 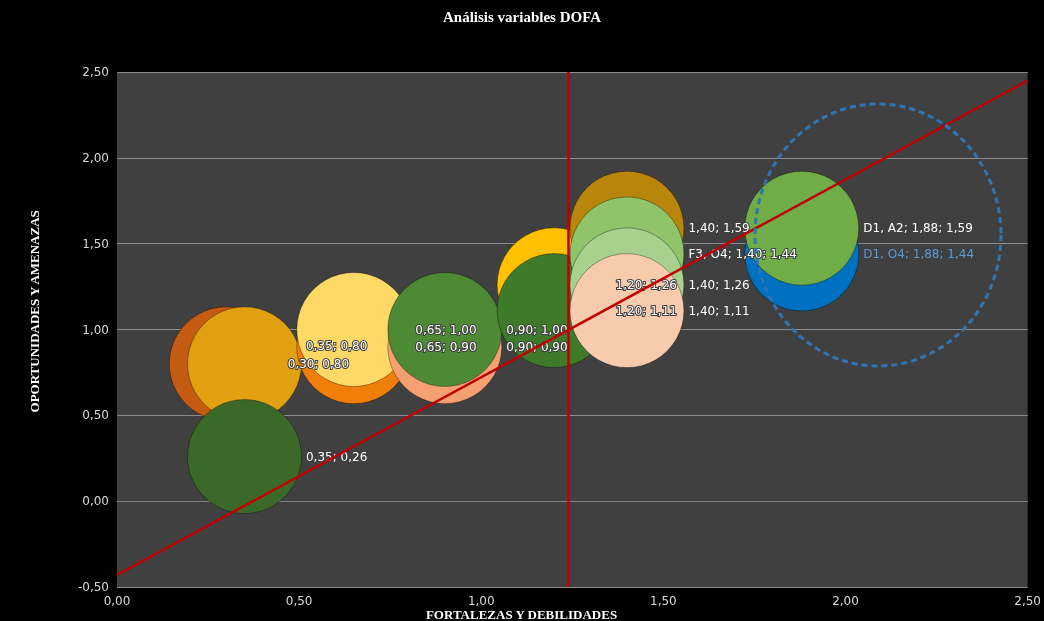 I want to click on x-tick-label: 1,00, so click(x=481, y=601).